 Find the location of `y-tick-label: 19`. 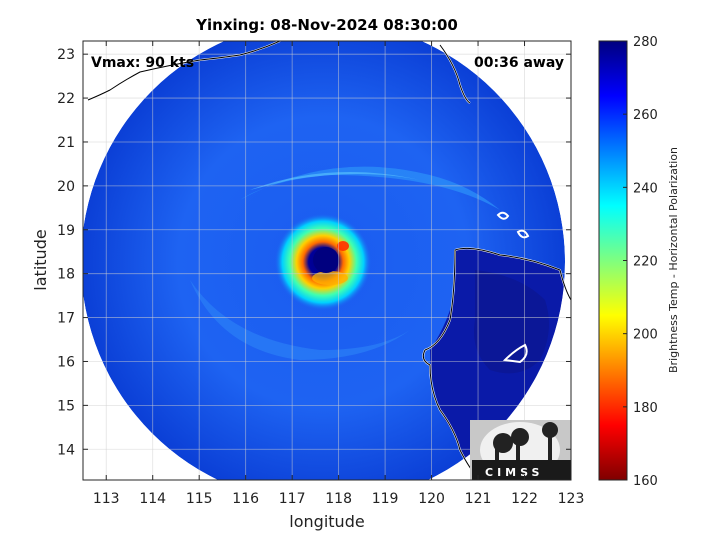

y-tick-label: 19 is located at coordinates (66, 231).